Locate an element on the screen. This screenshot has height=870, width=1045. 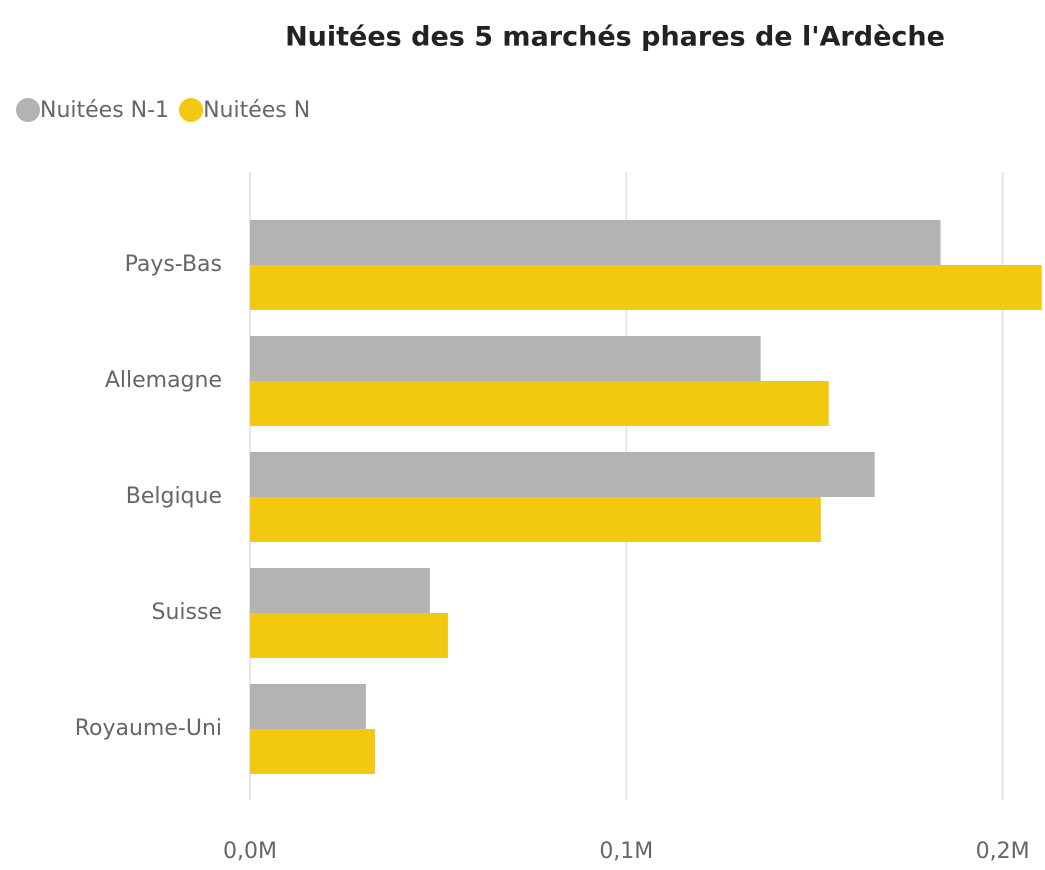
x-tick-label: 0,2M is located at coordinates (1003, 851).